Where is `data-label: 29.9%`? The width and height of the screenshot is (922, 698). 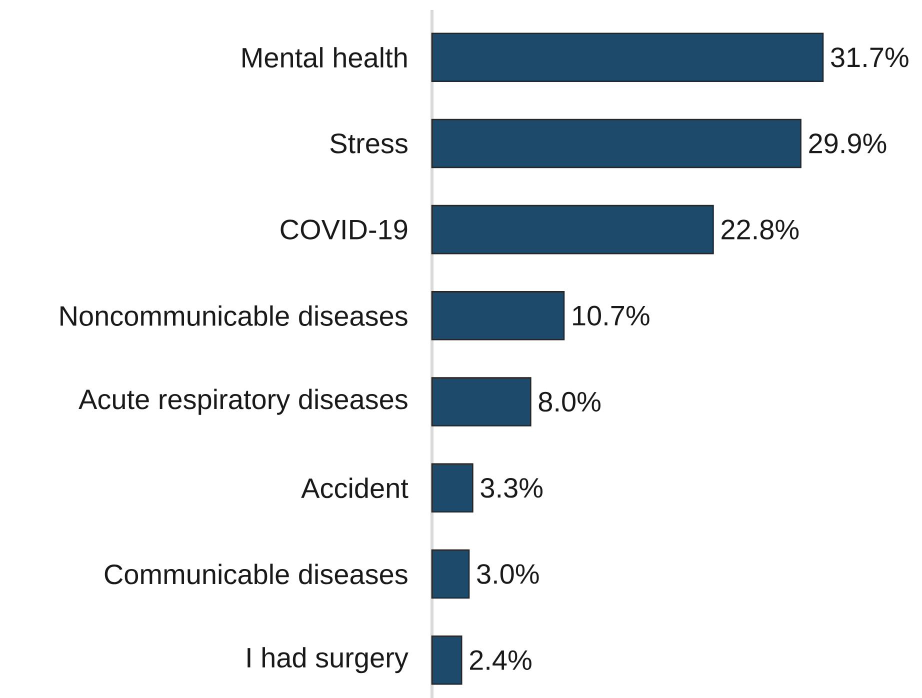 data-label: 29.9% is located at coordinates (847, 144).